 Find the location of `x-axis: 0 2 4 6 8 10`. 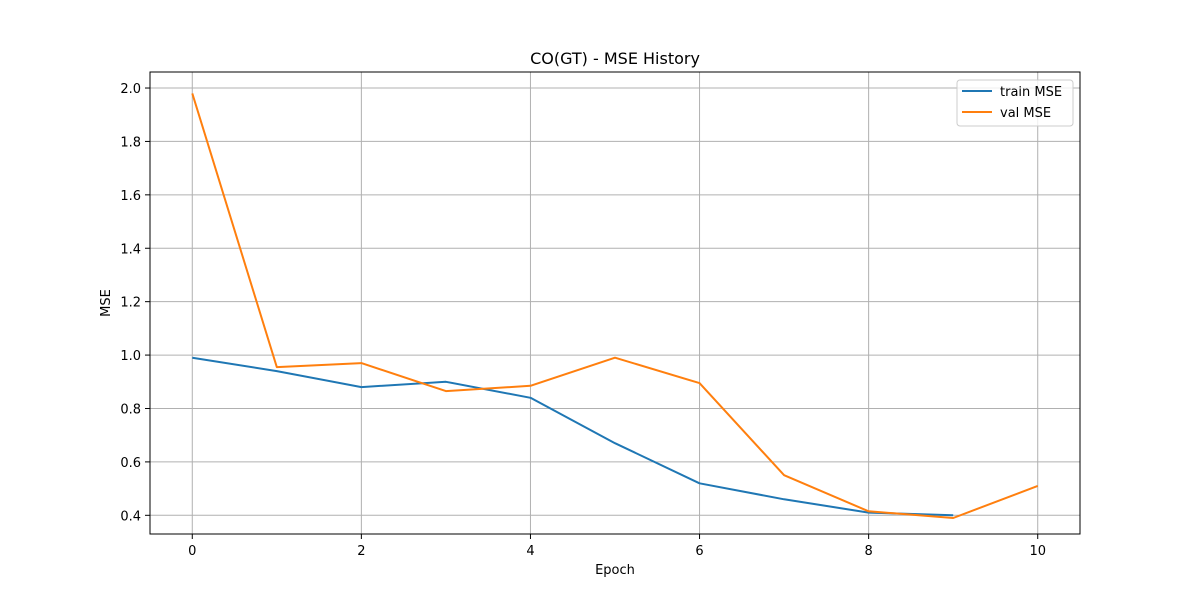

x-axis: 0 2 4 6 8 10 is located at coordinates (617, 546).